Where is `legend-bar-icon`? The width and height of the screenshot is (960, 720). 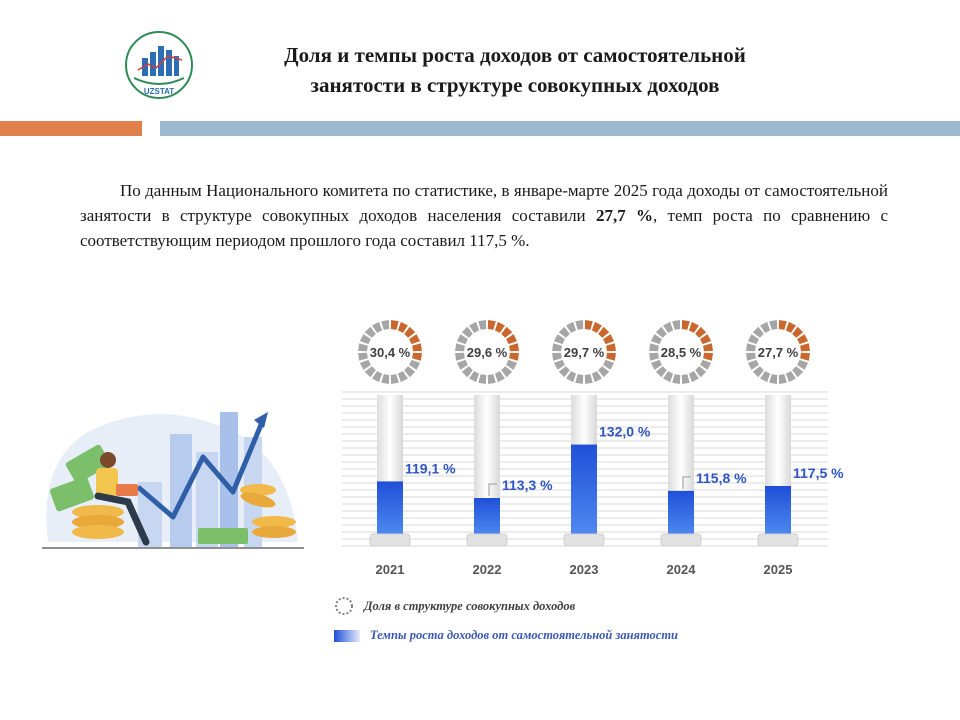 legend-bar-icon is located at coordinates (347, 635).